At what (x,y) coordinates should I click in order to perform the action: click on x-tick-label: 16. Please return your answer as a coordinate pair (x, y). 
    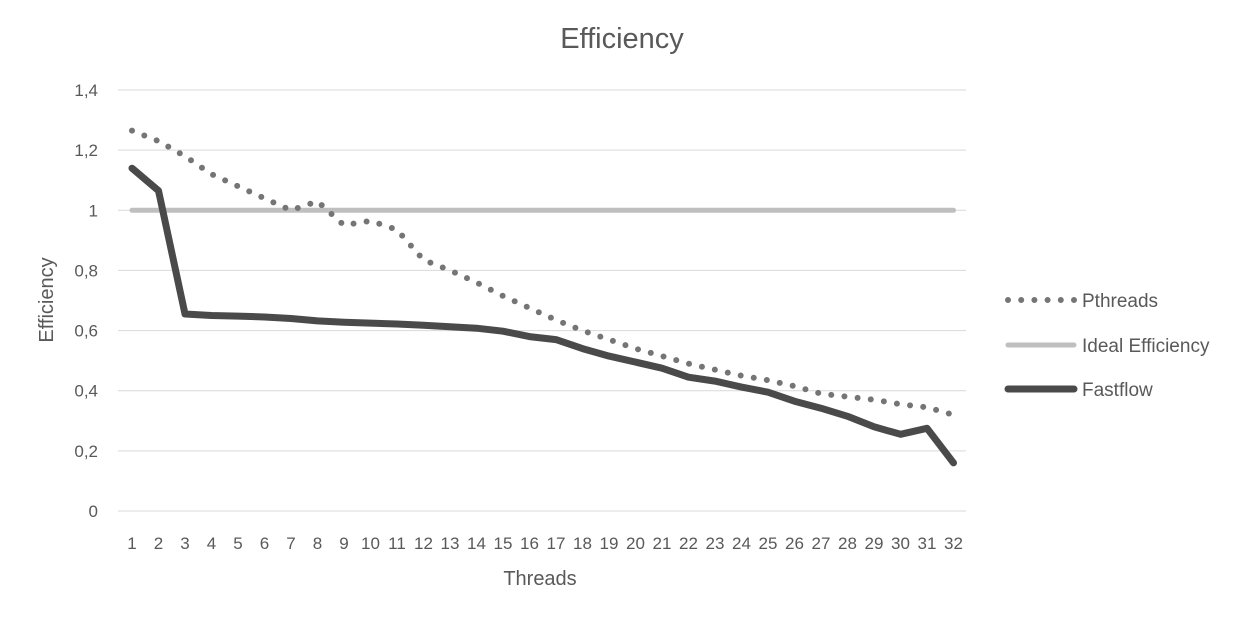
    Looking at the image, I should click on (529, 543).